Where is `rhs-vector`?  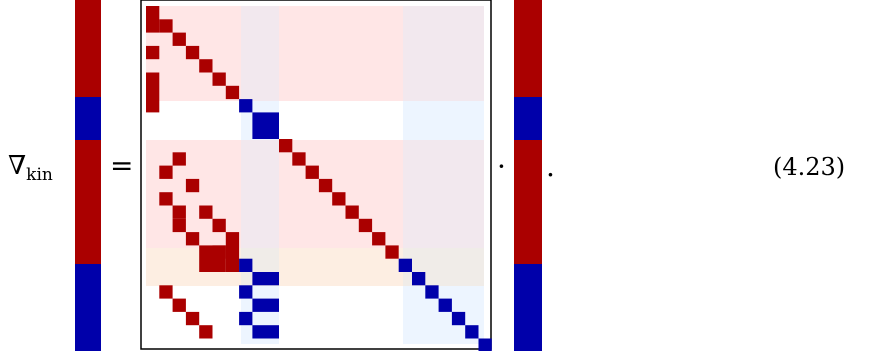 rhs-vector is located at coordinates (528, 175).